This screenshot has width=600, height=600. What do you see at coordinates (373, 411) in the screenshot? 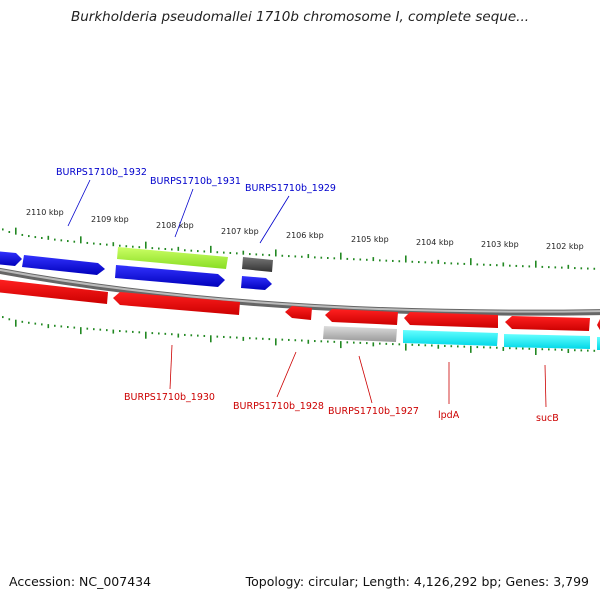
I see `gene-label: BURPS1710b_1927` at bounding box center [373, 411].